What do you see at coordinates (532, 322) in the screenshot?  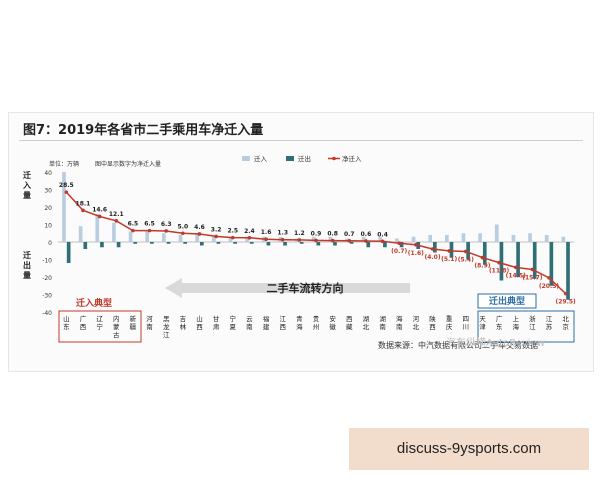 I see `category-label: 浙江` at bounding box center [532, 322].